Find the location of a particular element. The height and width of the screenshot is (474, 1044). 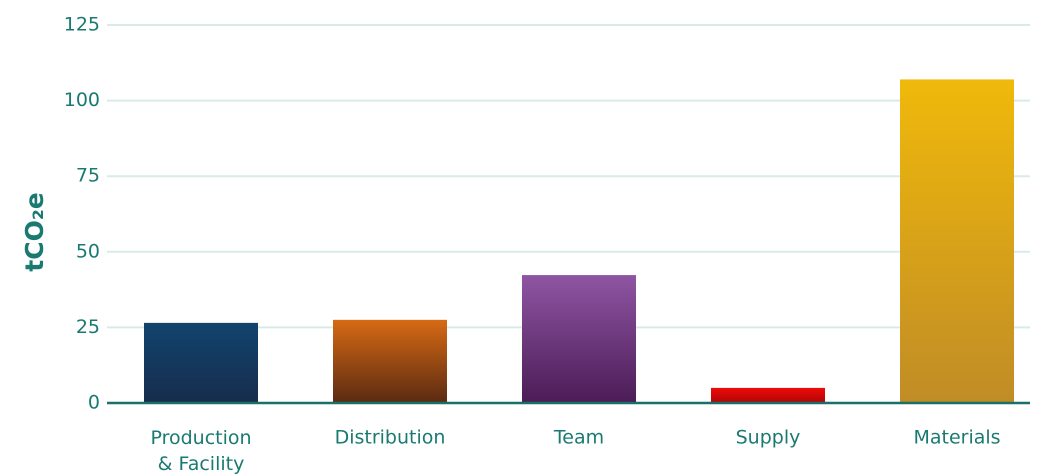

y-tick-label: 25 is located at coordinates (88, 327).